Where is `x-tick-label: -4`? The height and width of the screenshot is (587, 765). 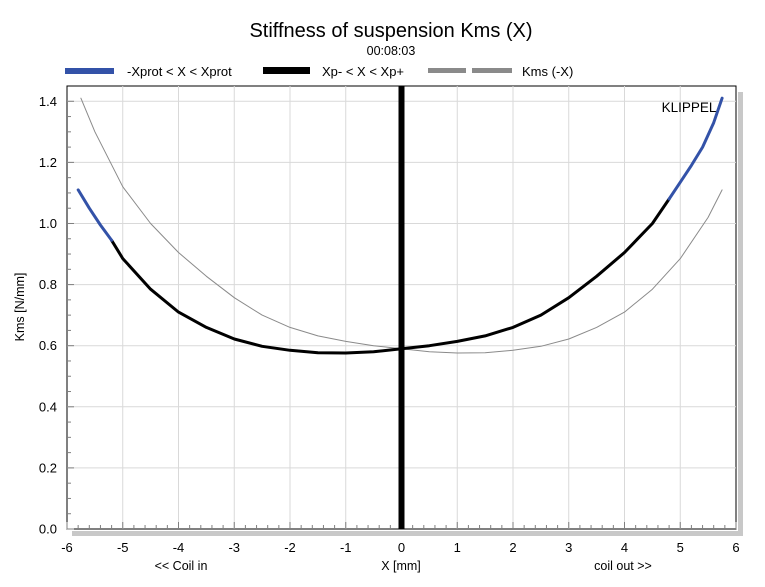 x-tick-label: -4 is located at coordinates (179, 547).